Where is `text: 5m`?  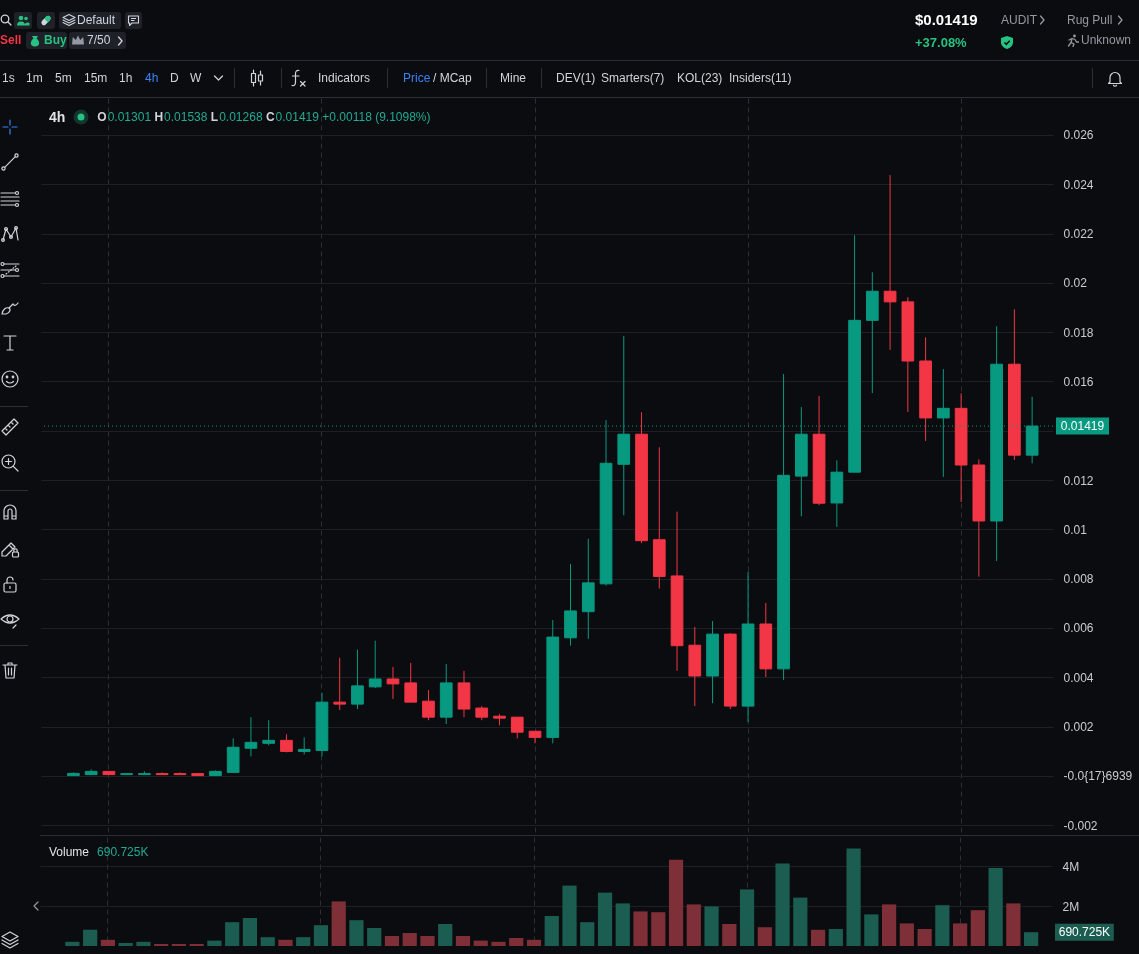
text: 5m is located at coordinates (63, 78).